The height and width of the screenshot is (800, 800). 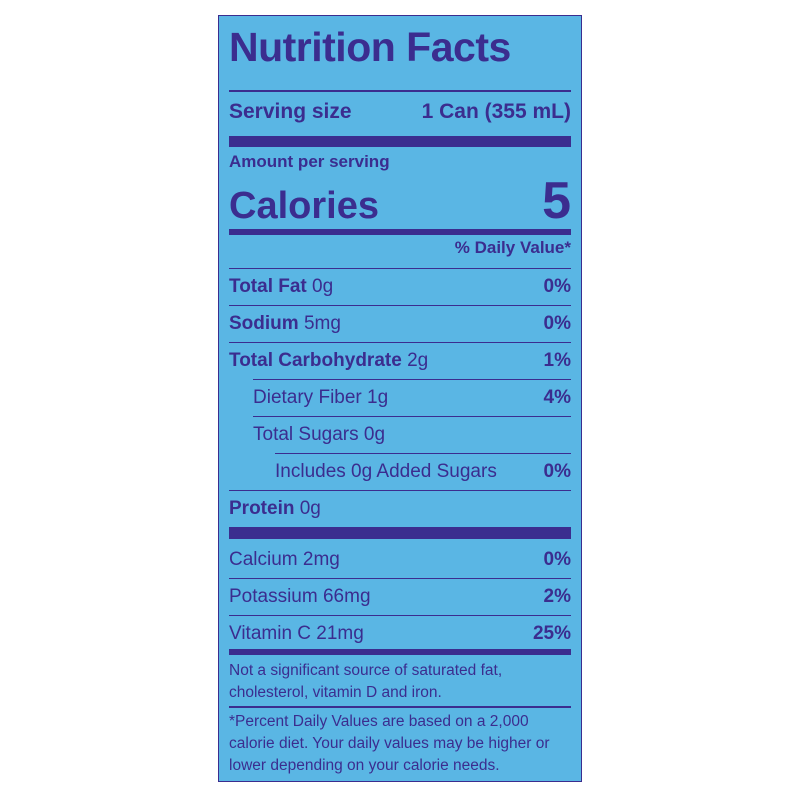 I want to click on nutrient-row: Includes 0g Added Sugars 0%, so click(x=423, y=471).